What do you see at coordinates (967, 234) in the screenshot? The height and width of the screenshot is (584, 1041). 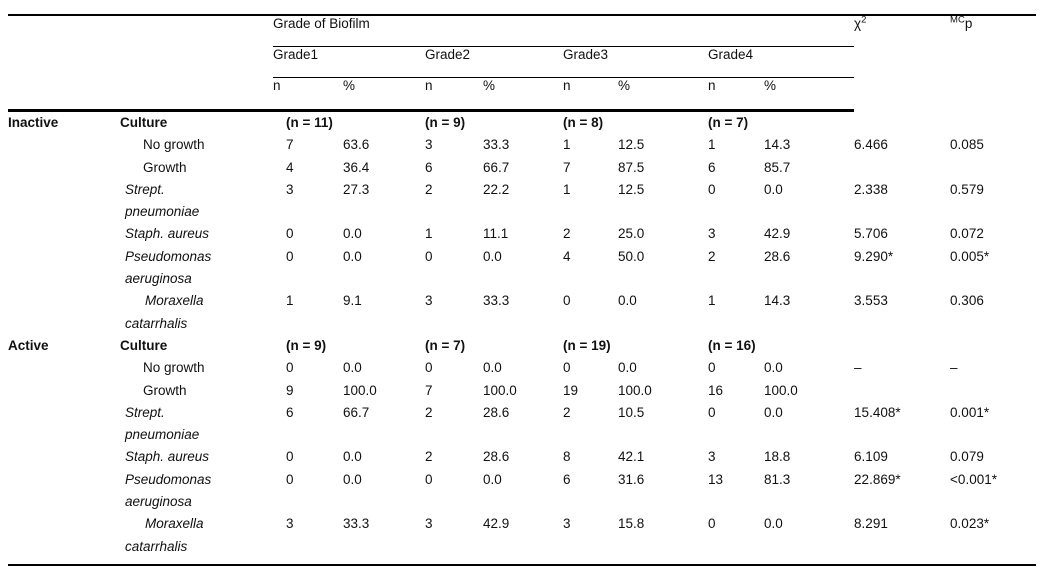 I see `p-value-cell: 0.072` at bounding box center [967, 234].